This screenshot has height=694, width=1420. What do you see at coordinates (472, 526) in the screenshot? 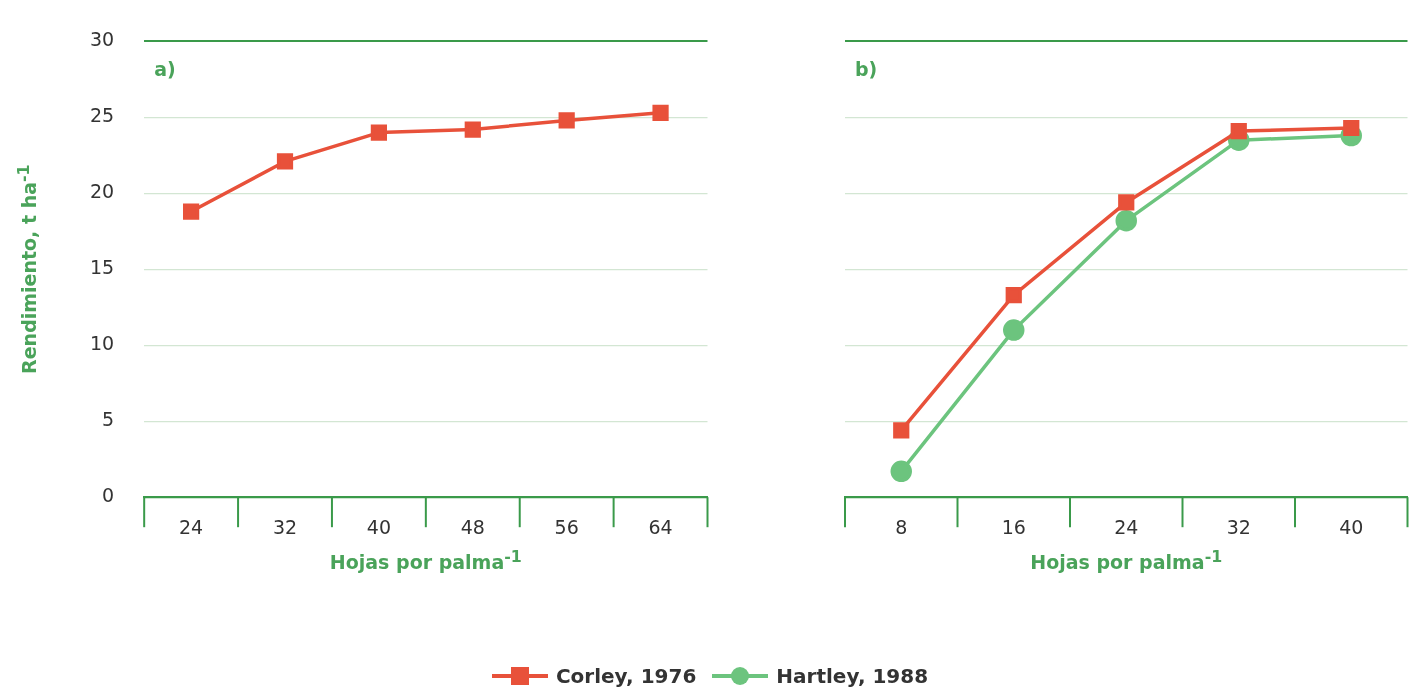
I see `x-tick-label: 48` at bounding box center [472, 526].